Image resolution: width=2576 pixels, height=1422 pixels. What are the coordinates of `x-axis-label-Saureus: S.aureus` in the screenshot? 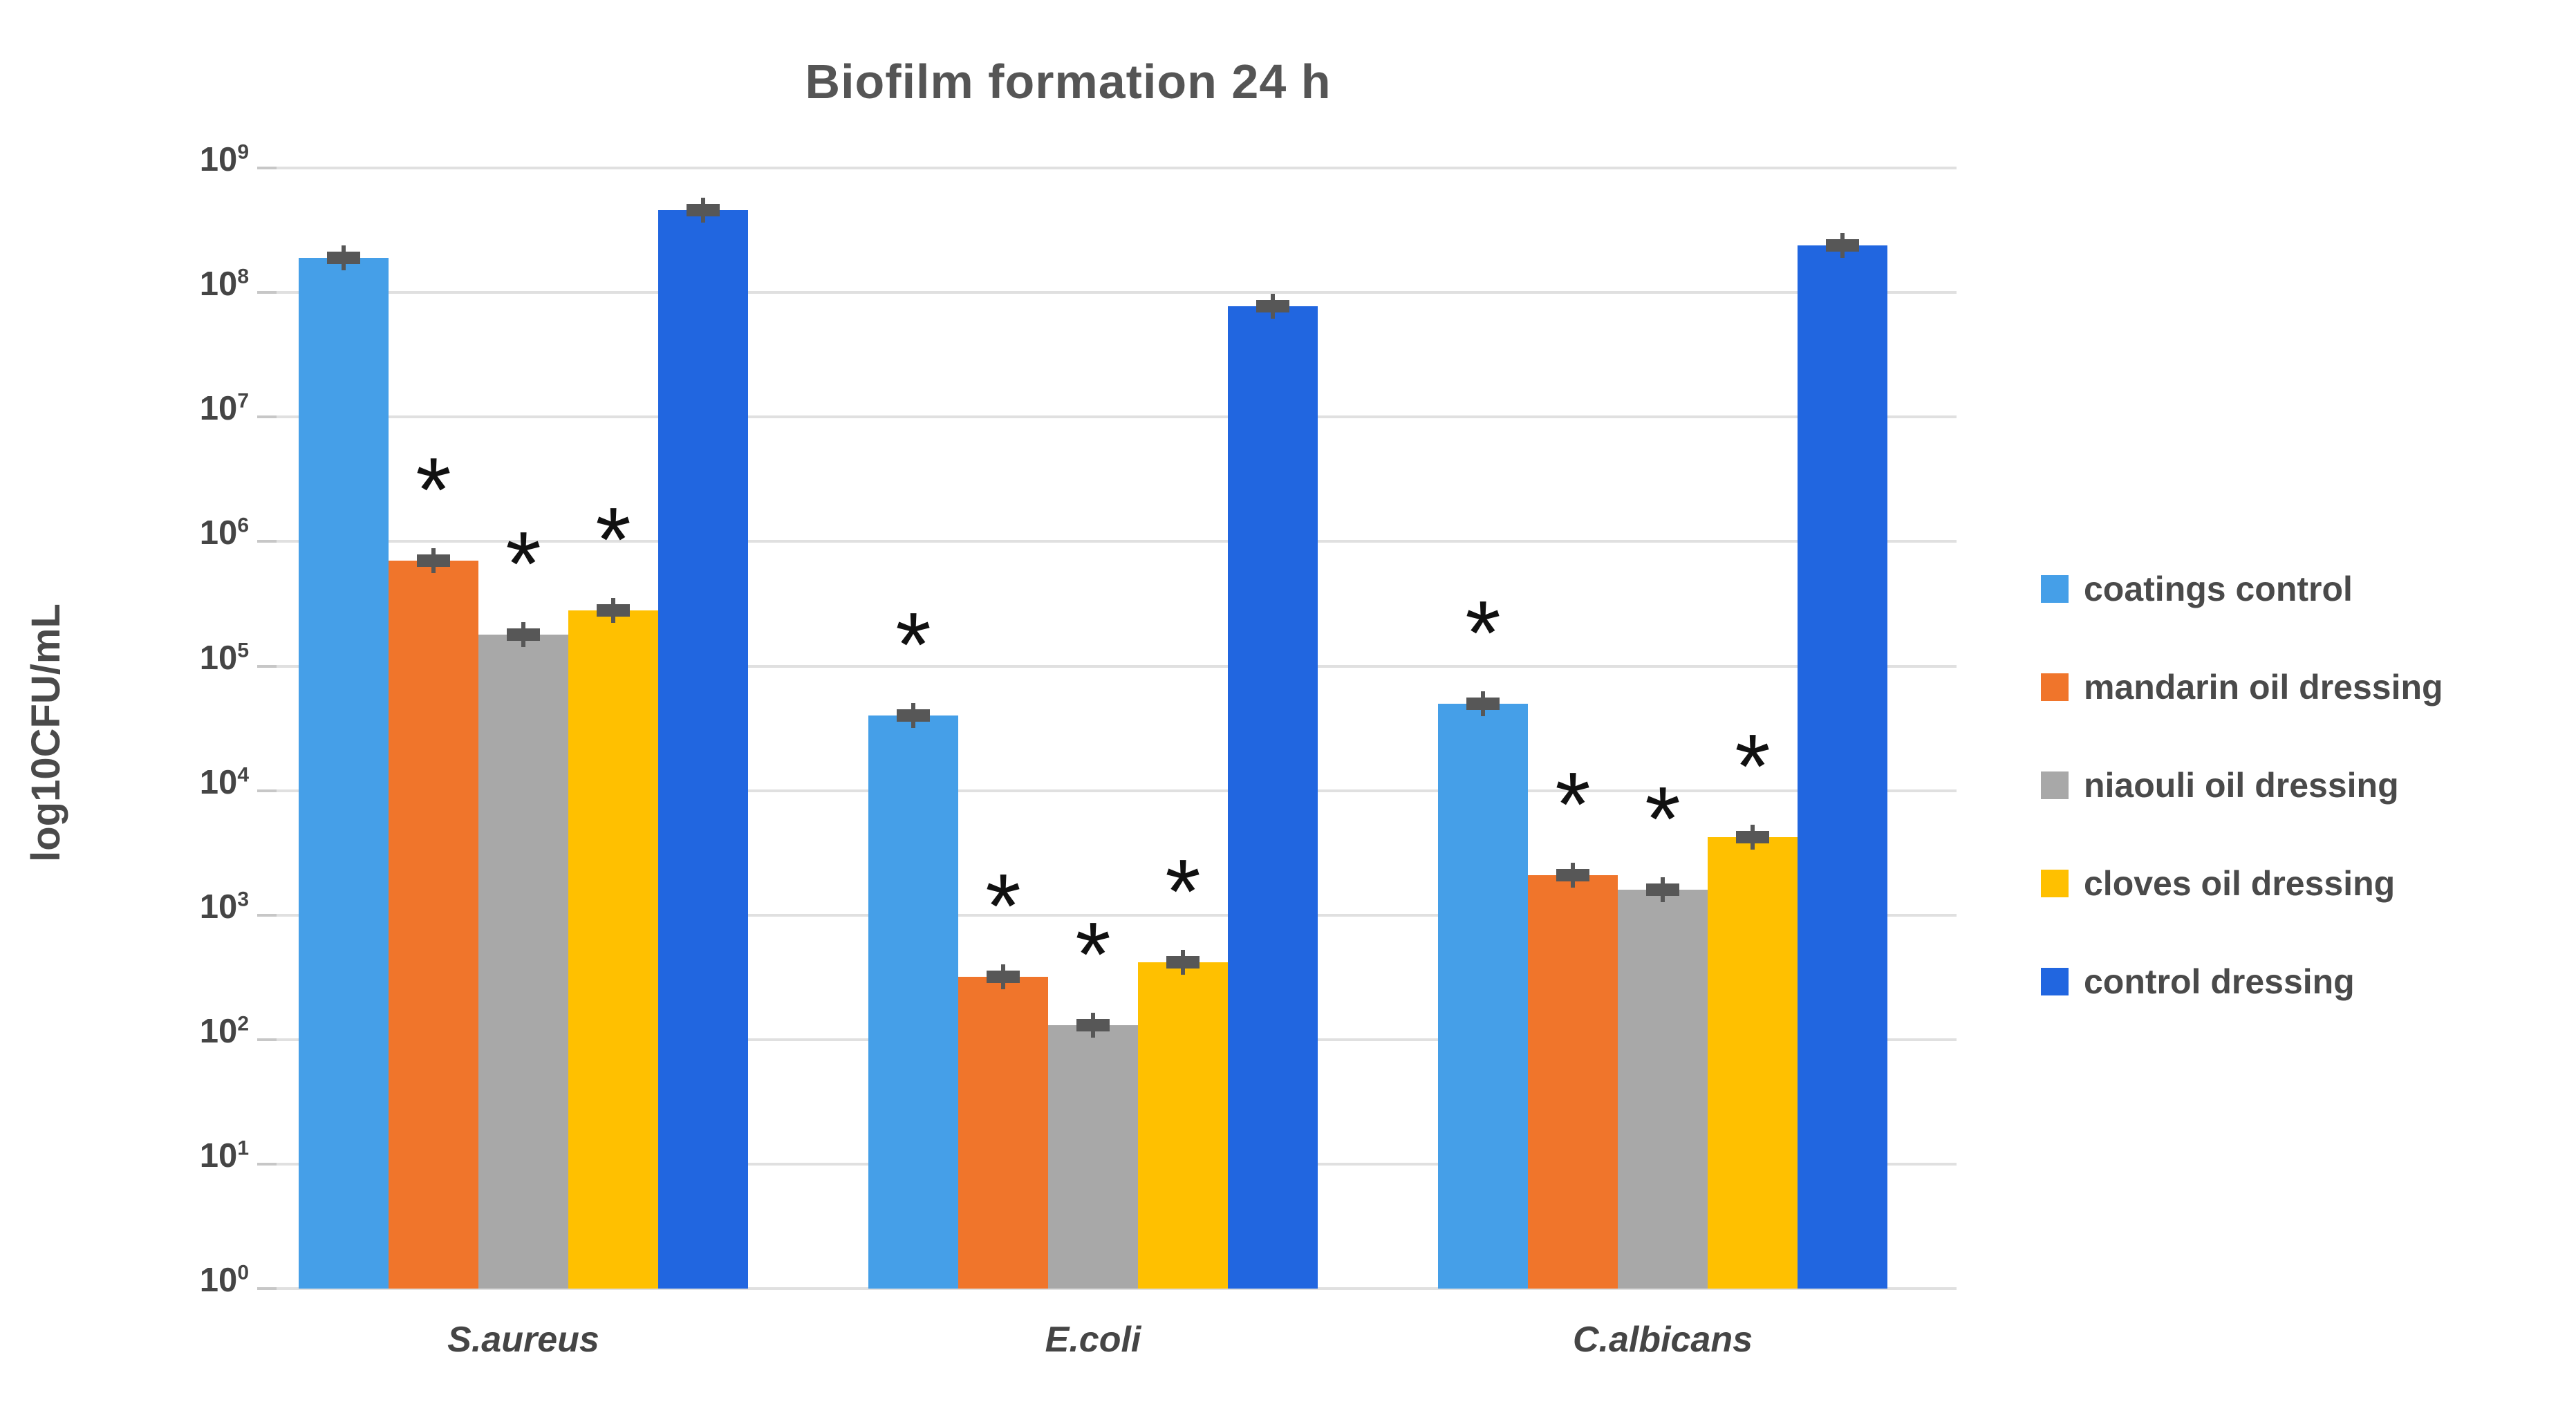 It's located at (523, 1340).